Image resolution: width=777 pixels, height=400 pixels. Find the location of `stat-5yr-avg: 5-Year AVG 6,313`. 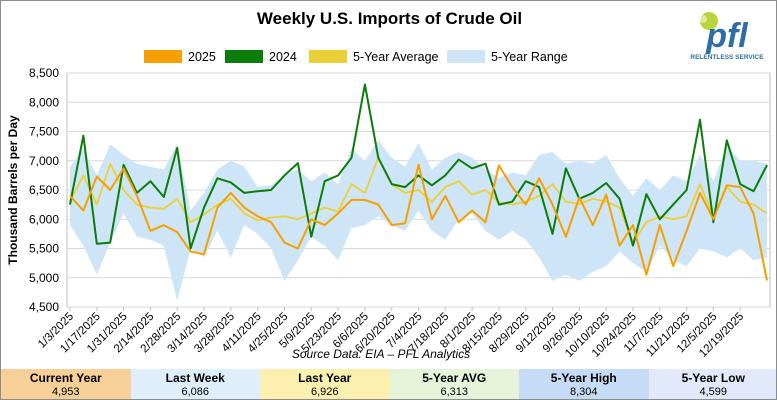

stat-5yr-avg: 5-Year AVG 6,313 is located at coordinates (454, 384).